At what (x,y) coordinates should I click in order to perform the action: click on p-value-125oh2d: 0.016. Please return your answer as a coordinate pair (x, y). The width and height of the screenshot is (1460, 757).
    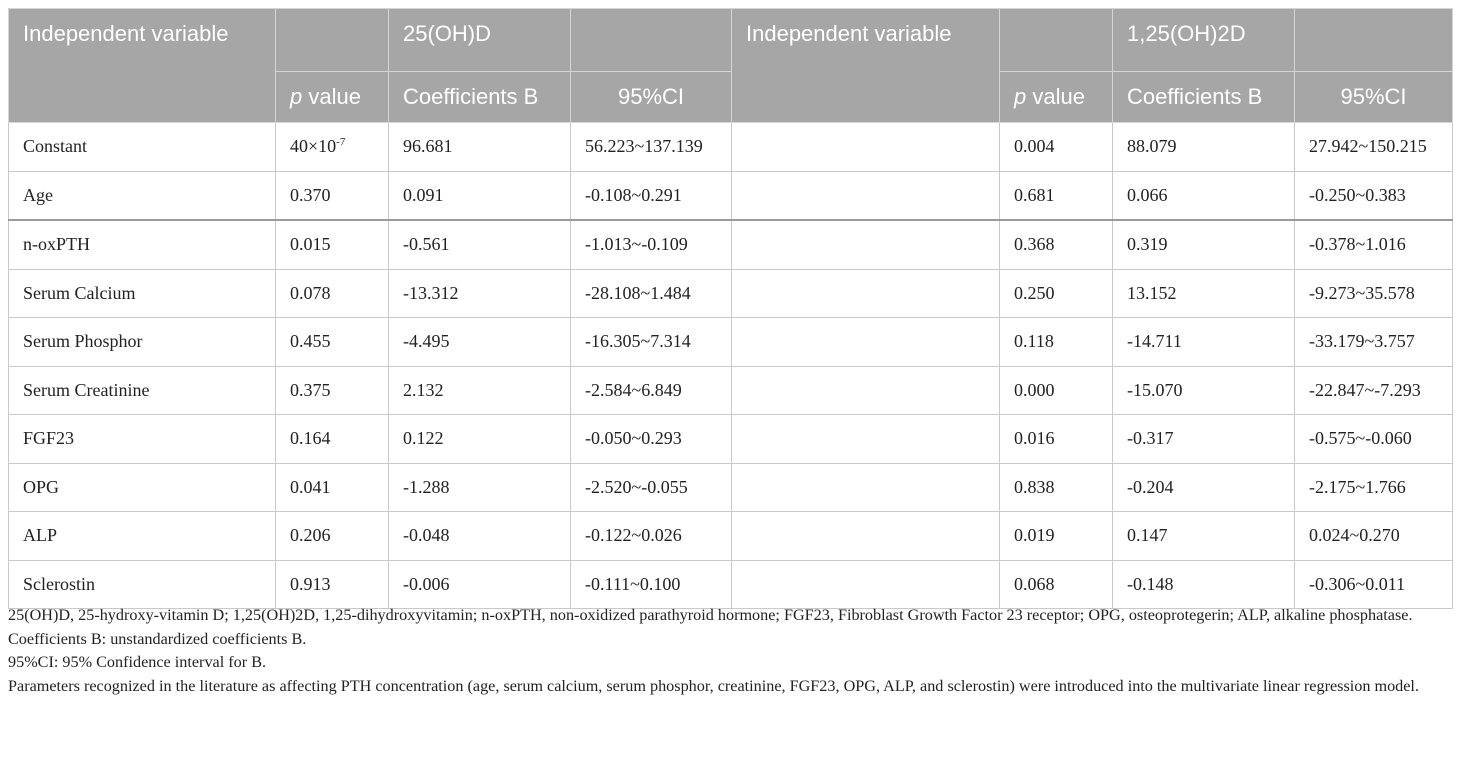
    Looking at the image, I should click on (1056, 439).